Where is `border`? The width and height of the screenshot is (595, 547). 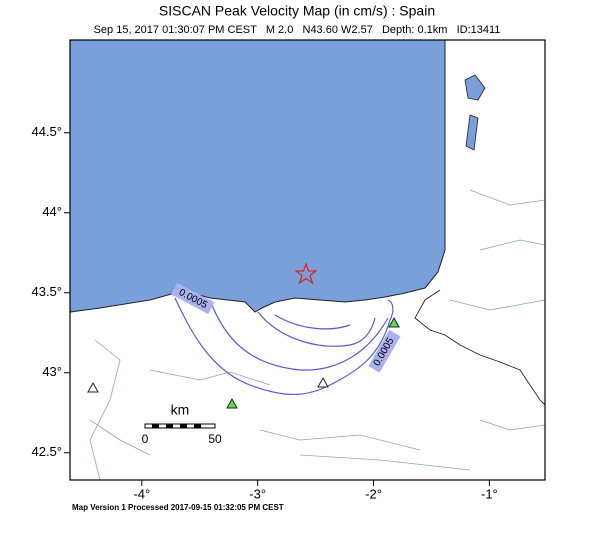 border is located at coordinates (480, 347).